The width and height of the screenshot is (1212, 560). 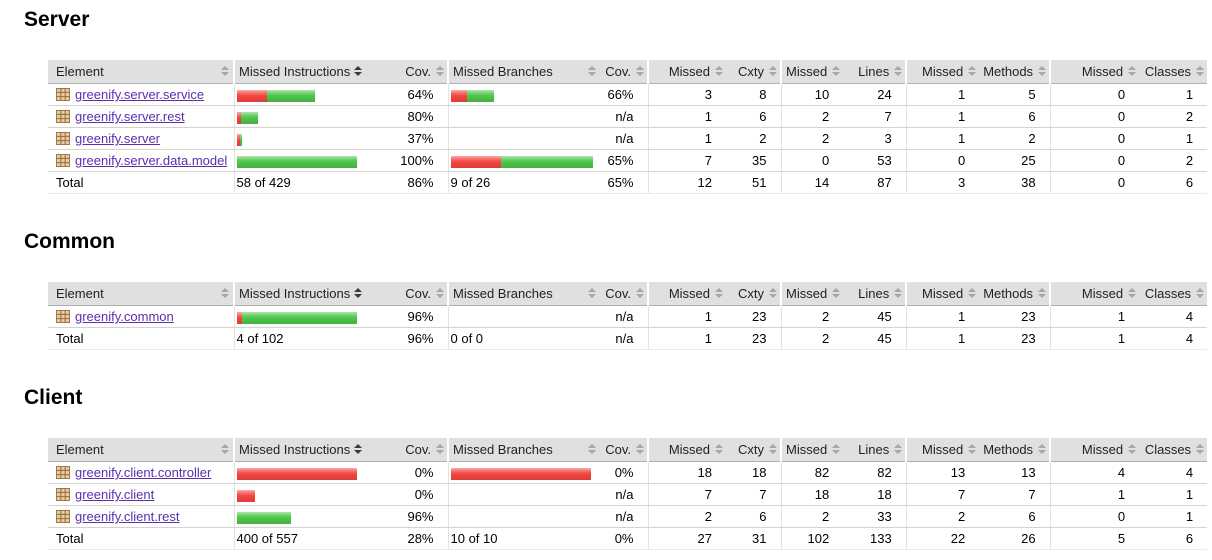 I want to click on lines-cell: 82, so click(x=875, y=472).